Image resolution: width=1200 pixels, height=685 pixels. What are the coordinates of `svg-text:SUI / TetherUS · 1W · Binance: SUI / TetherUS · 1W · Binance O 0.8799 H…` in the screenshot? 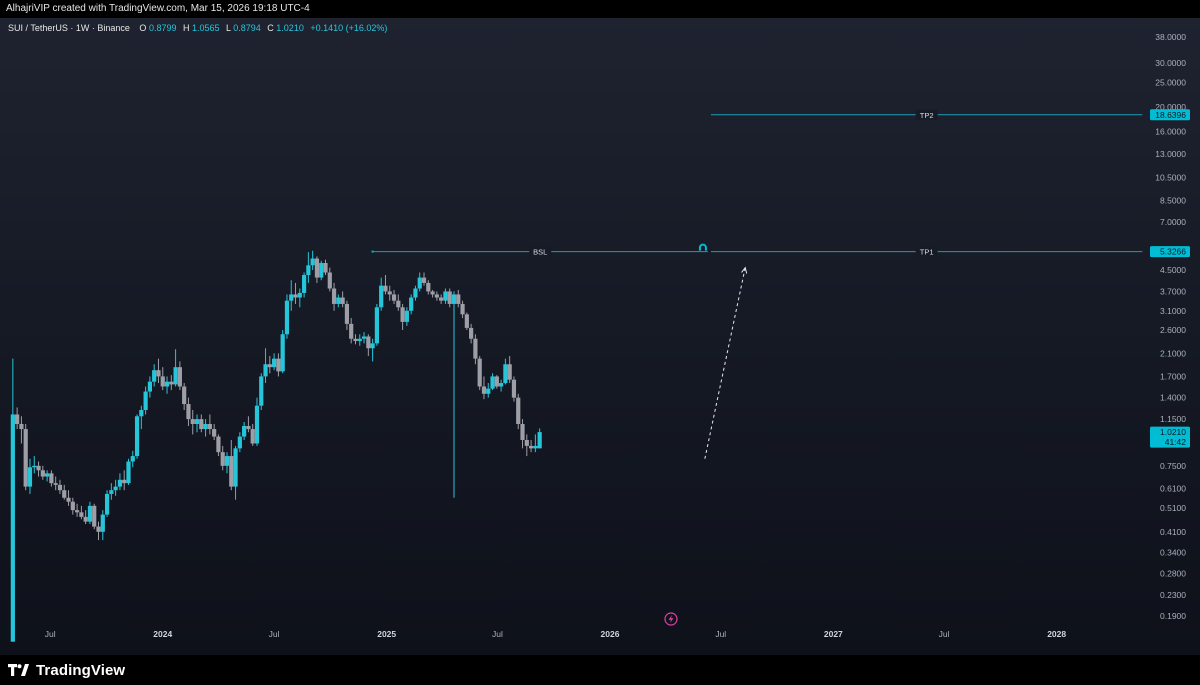 It's located at (197, 28).